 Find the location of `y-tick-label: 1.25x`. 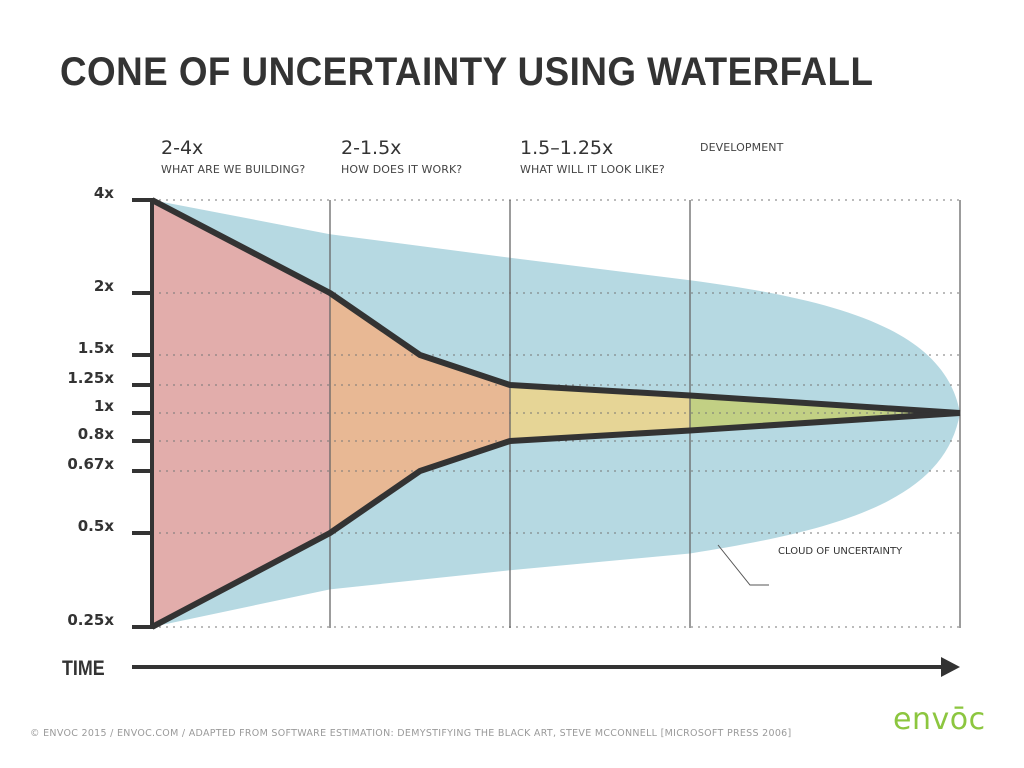

y-tick-label: 1.25x is located at coordinates (90, 378).